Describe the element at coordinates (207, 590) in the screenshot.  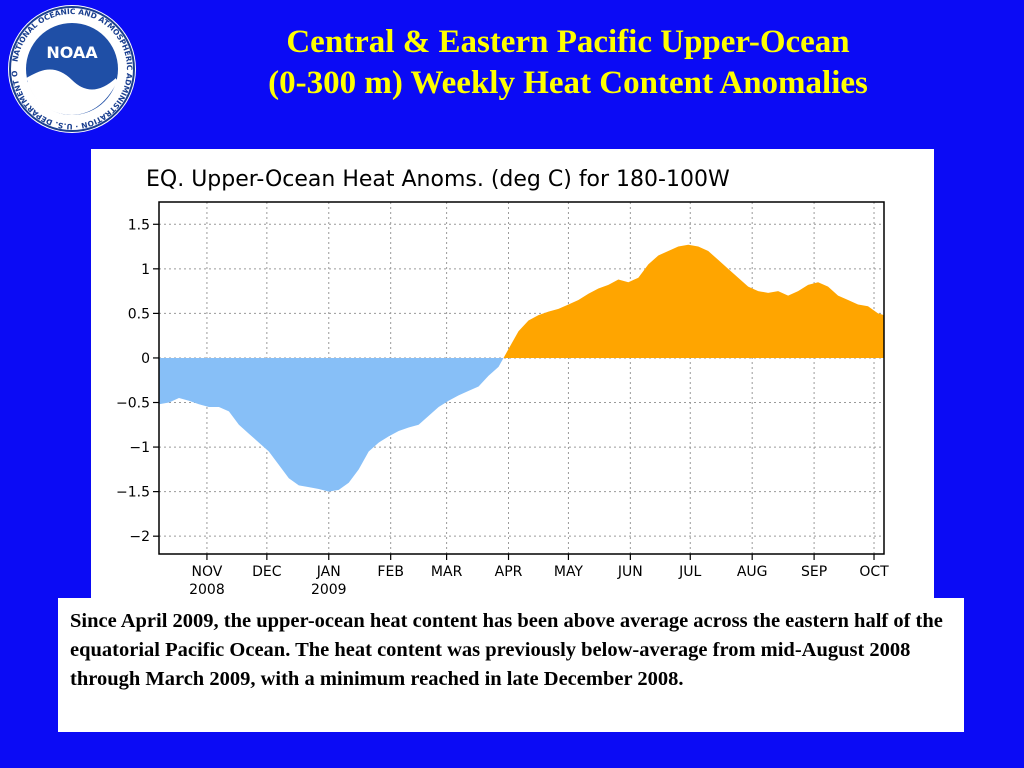
I see `x-tick-year-label: 2008` at that location.